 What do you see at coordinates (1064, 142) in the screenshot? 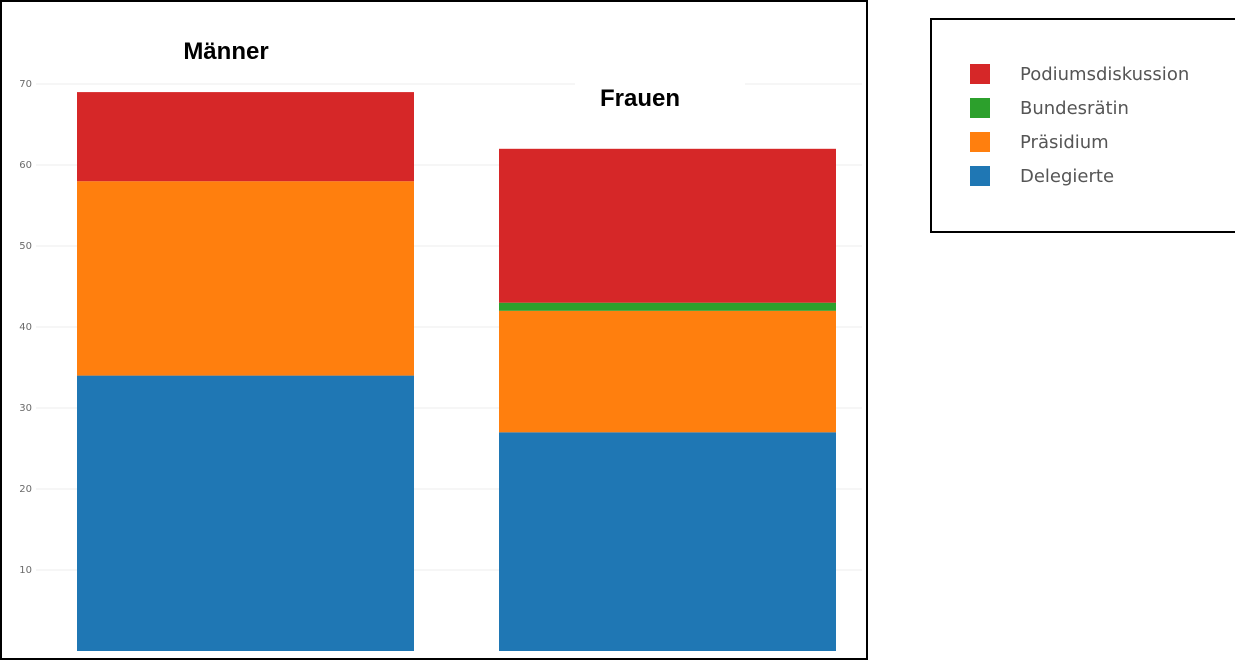
I see `legend-label: Präsidium` at bounding box center [1064, 142].